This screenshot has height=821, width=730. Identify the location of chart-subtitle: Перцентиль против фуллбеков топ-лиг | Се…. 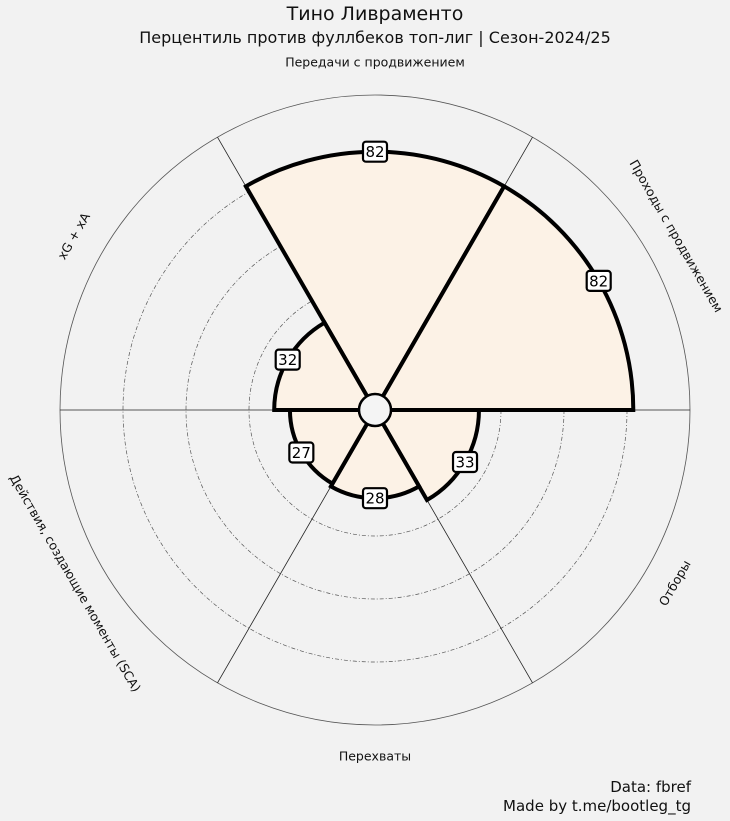
(375, 37).